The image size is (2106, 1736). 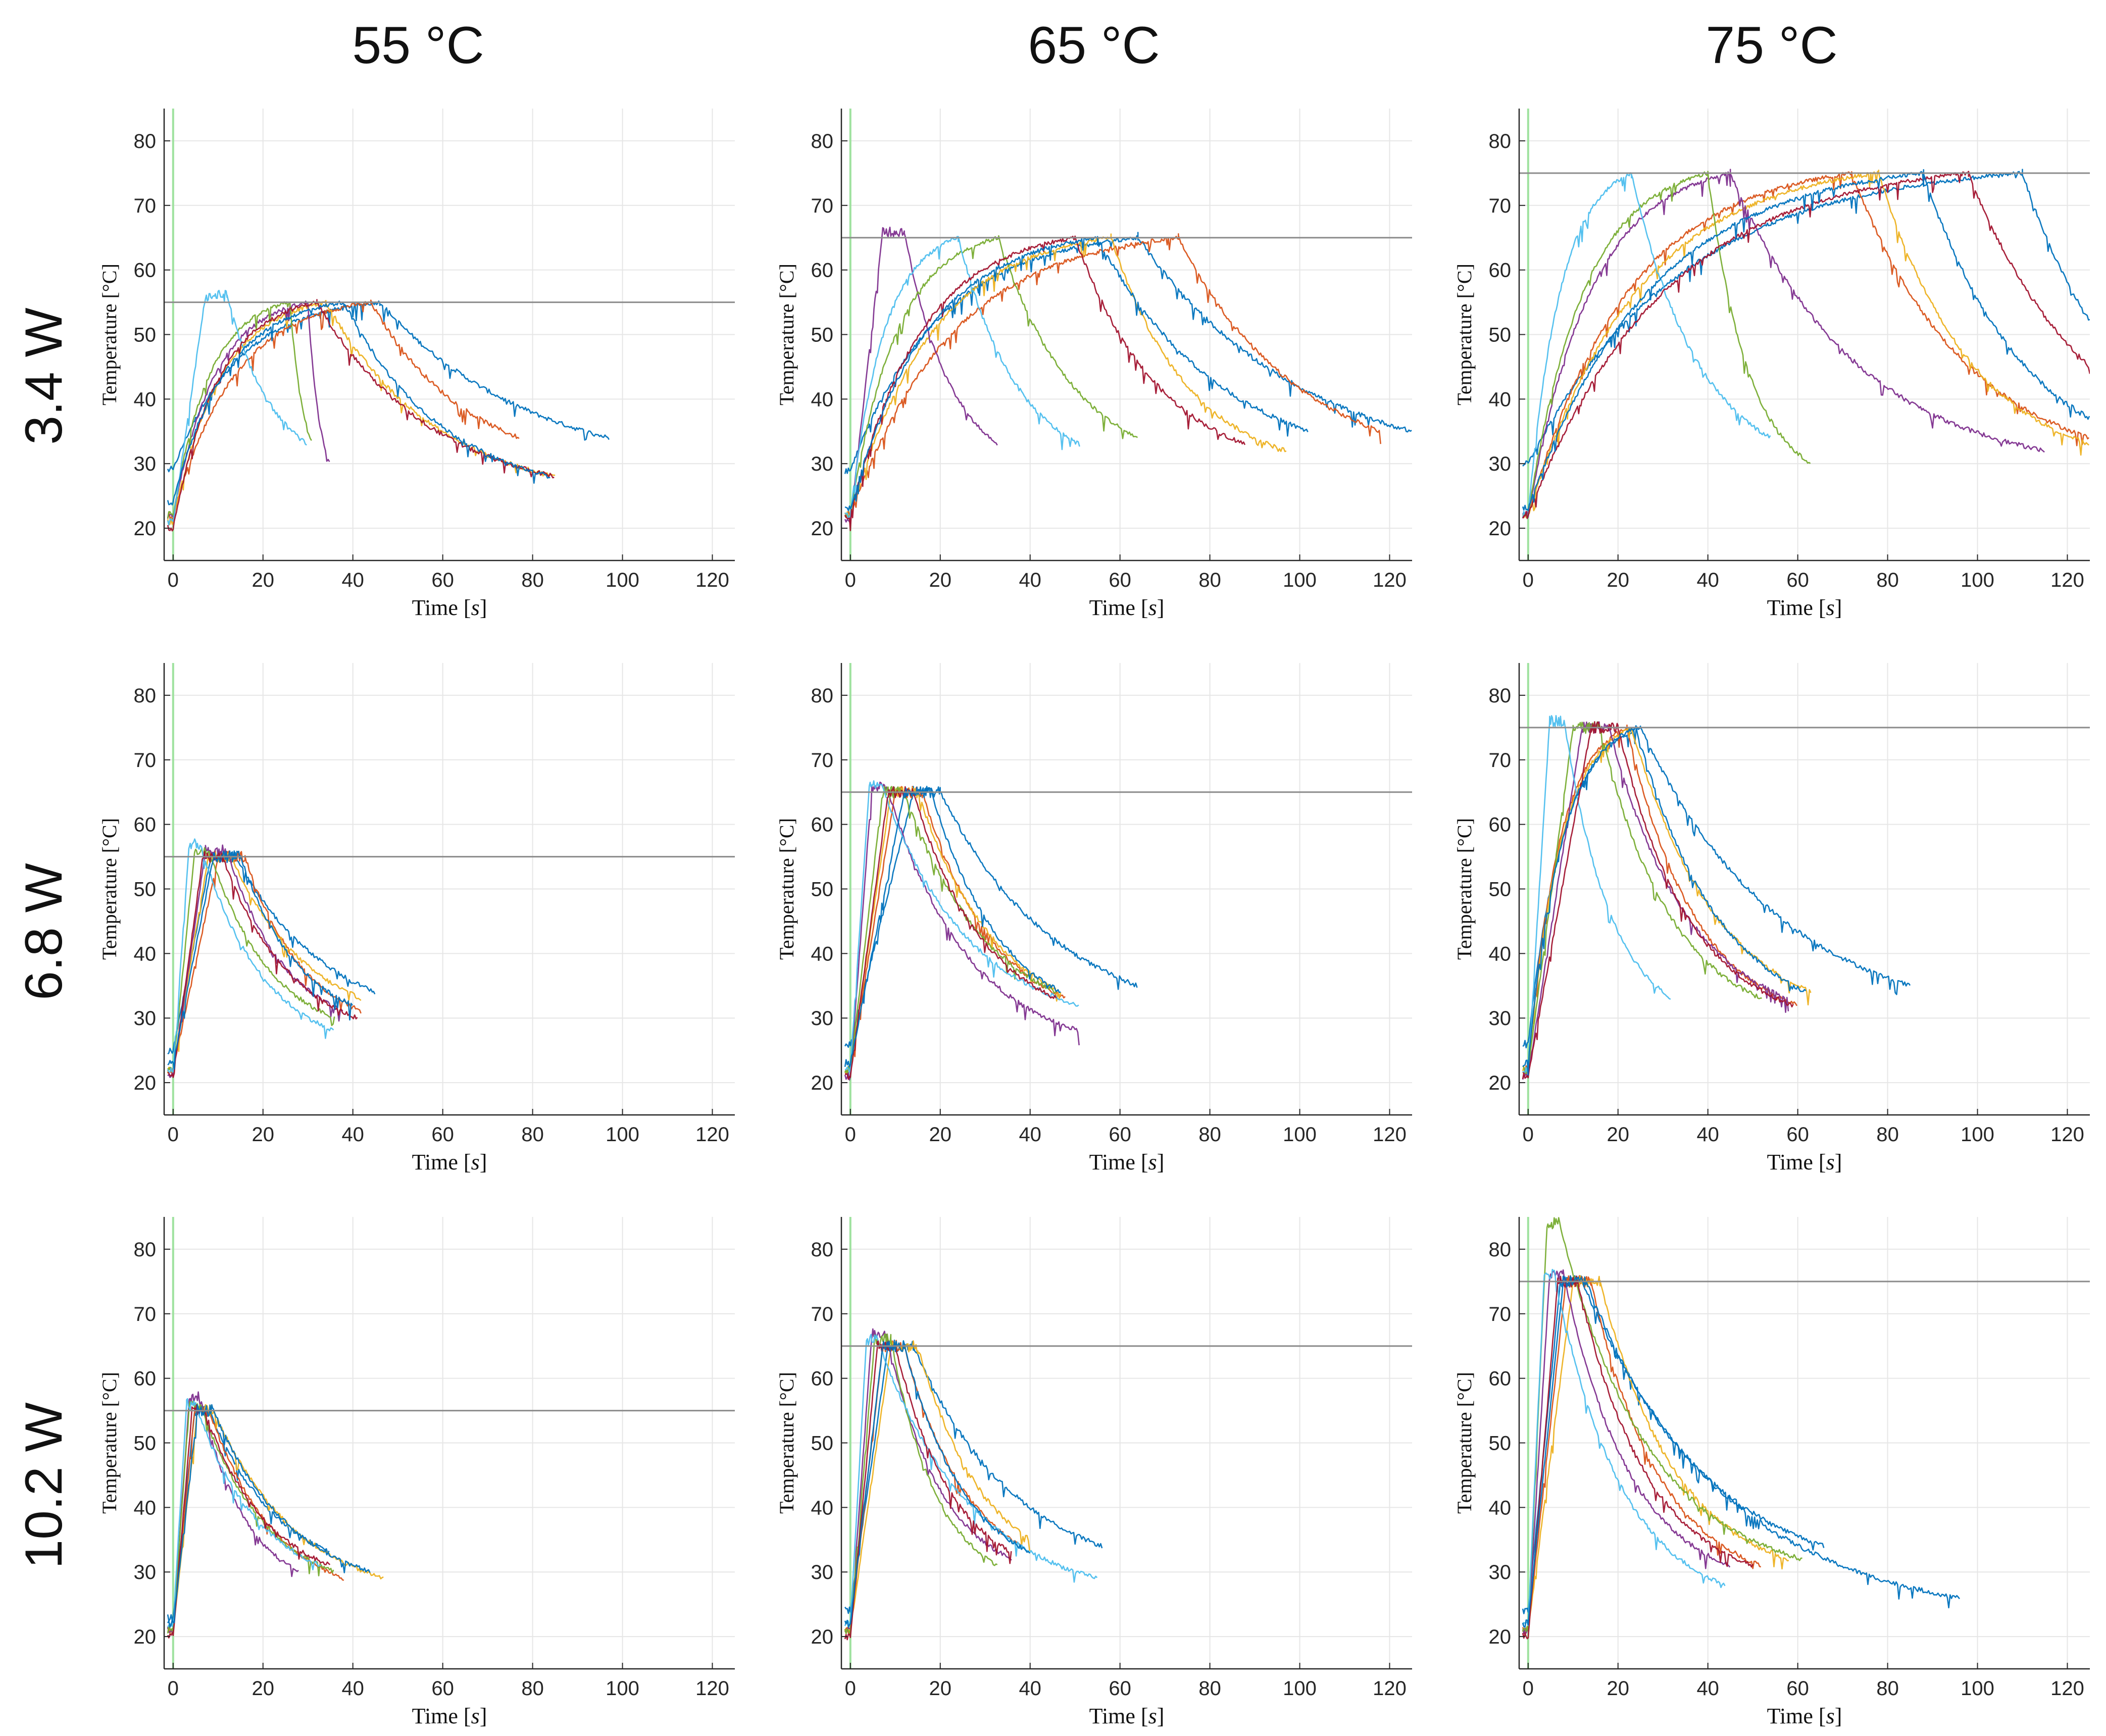 What do you see at coordinates (1094, 45) in the screenshot?
I see `column-title: 65 °C` at bounding box center [1094, 45].